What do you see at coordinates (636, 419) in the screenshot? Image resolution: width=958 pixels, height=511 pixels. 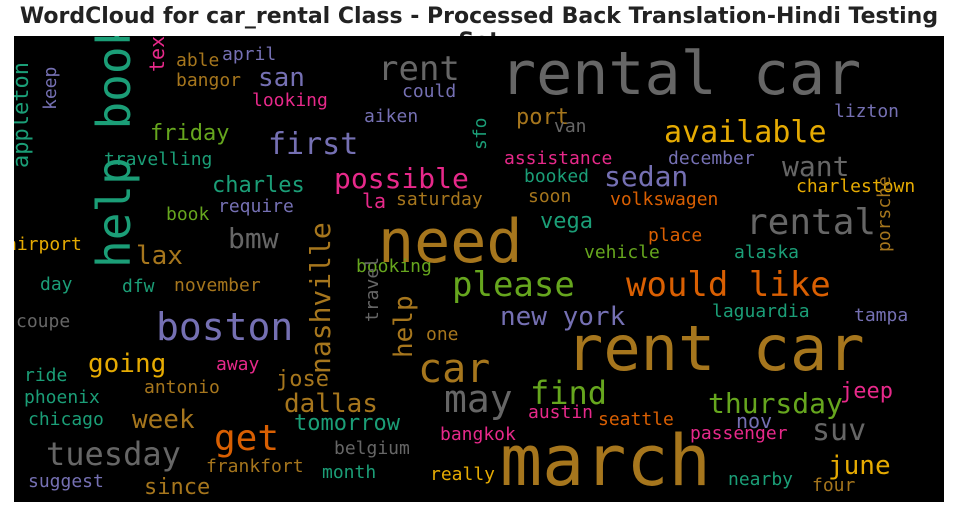 I see `word-seattle: seattle` at bounding box center [636, 419].